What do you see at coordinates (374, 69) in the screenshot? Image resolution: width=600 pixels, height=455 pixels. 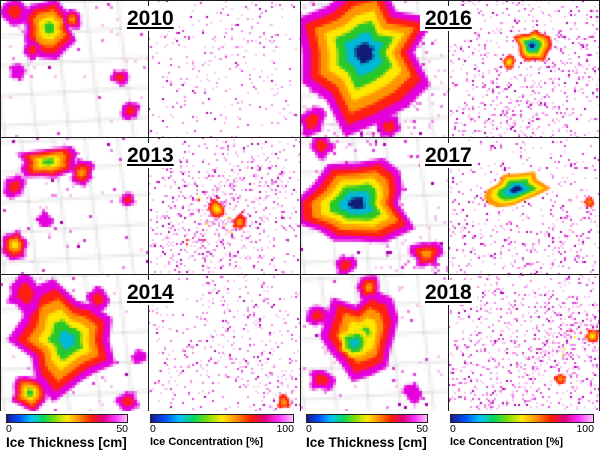 I see `map-2016-ice-thickness` at bounding box center [374, 69].